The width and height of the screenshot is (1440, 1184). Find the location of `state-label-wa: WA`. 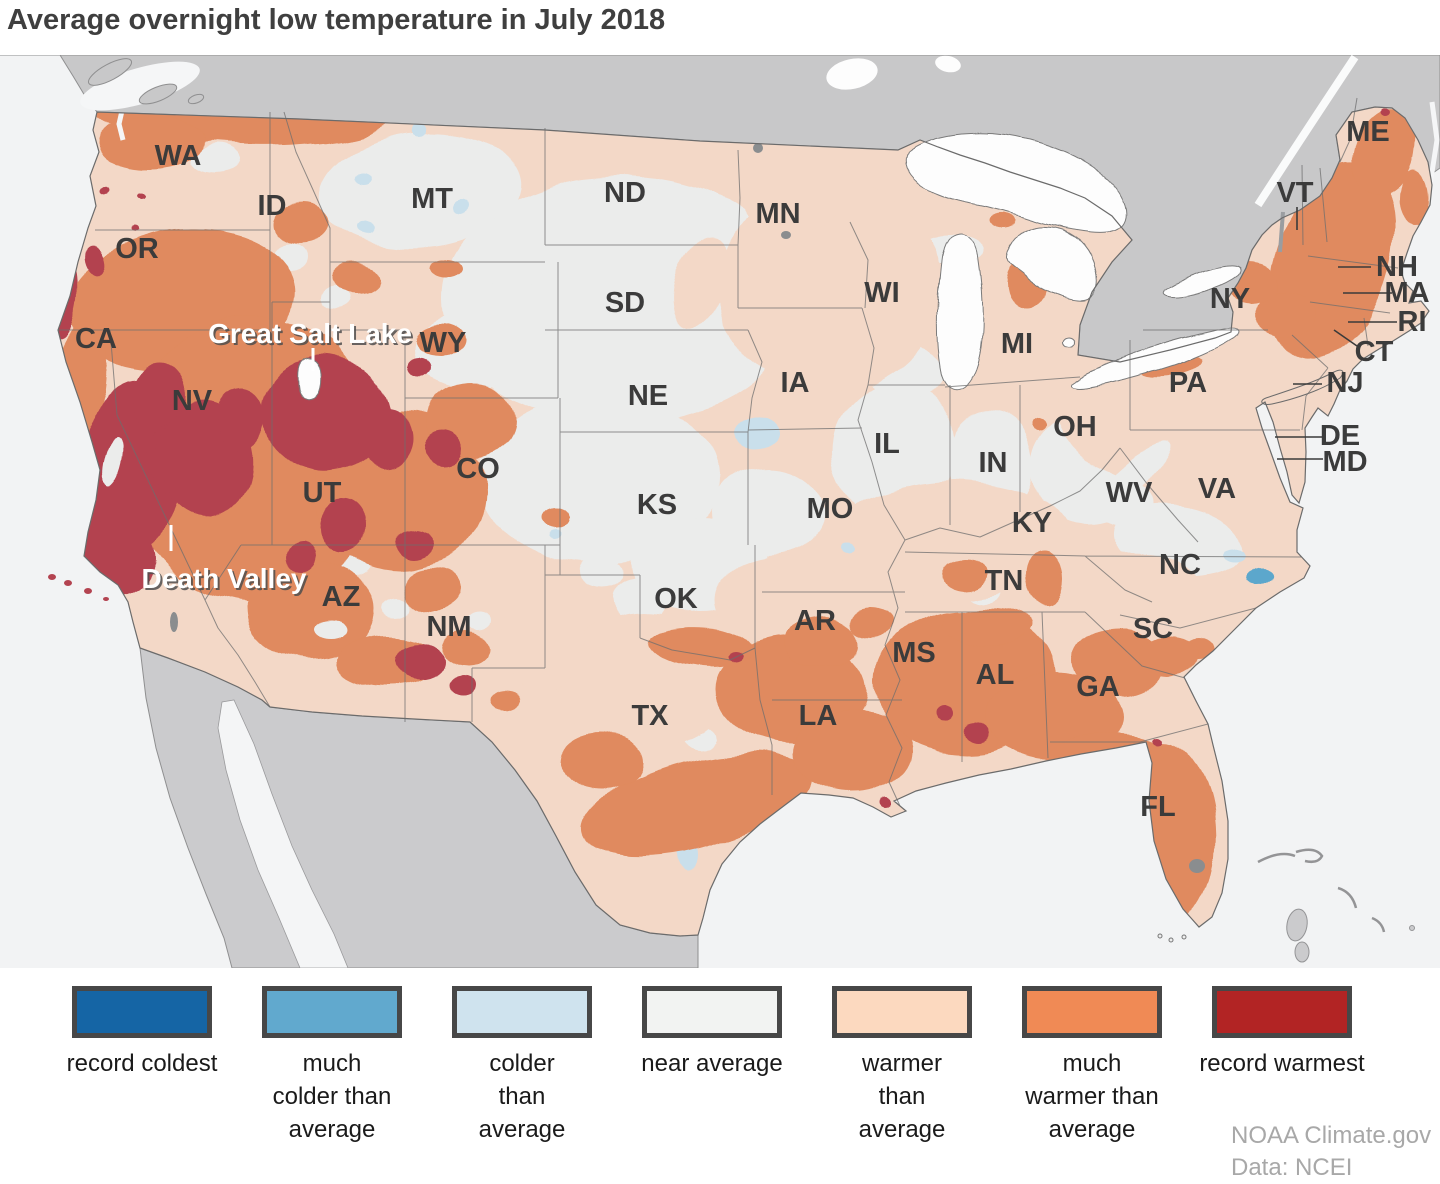

state-label-wa: WA is located at coordinates (178, 156).